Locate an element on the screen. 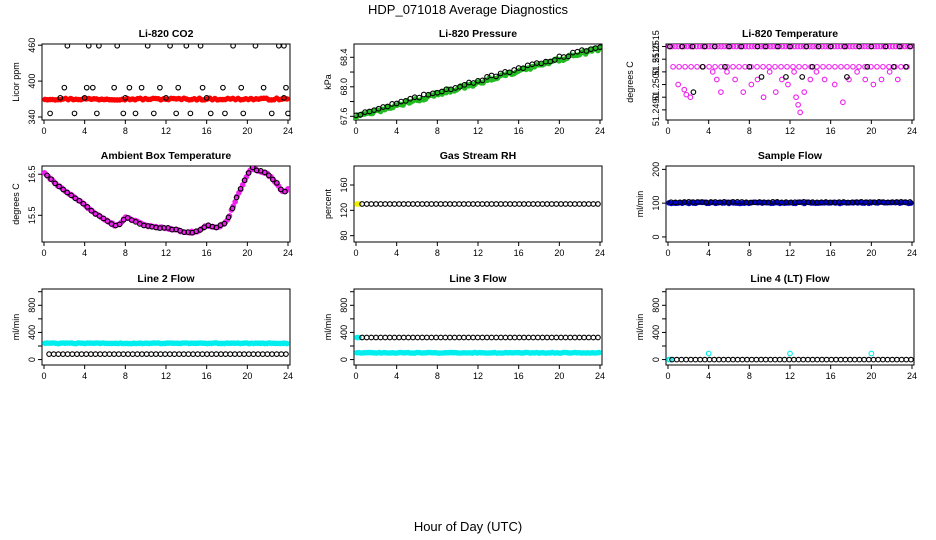 The height and width of the screenshot is (540, 936). data-layer is located at coordinates (477, 204).